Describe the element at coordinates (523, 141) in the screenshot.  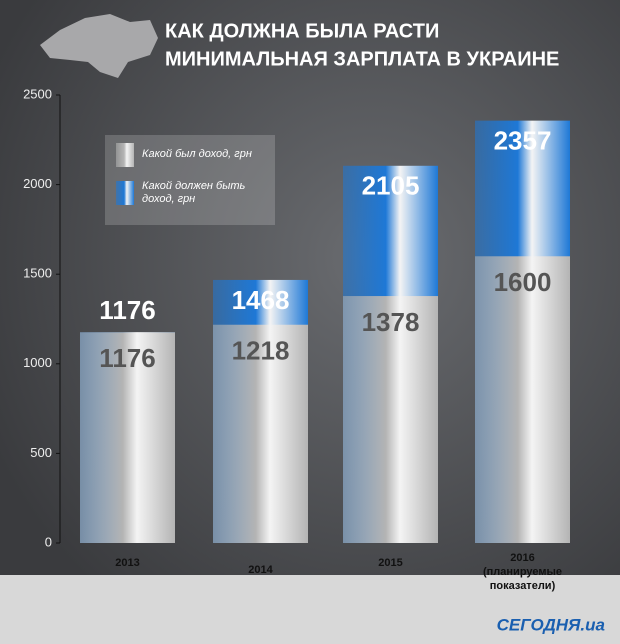
I see `value-label: 2357` at that location.